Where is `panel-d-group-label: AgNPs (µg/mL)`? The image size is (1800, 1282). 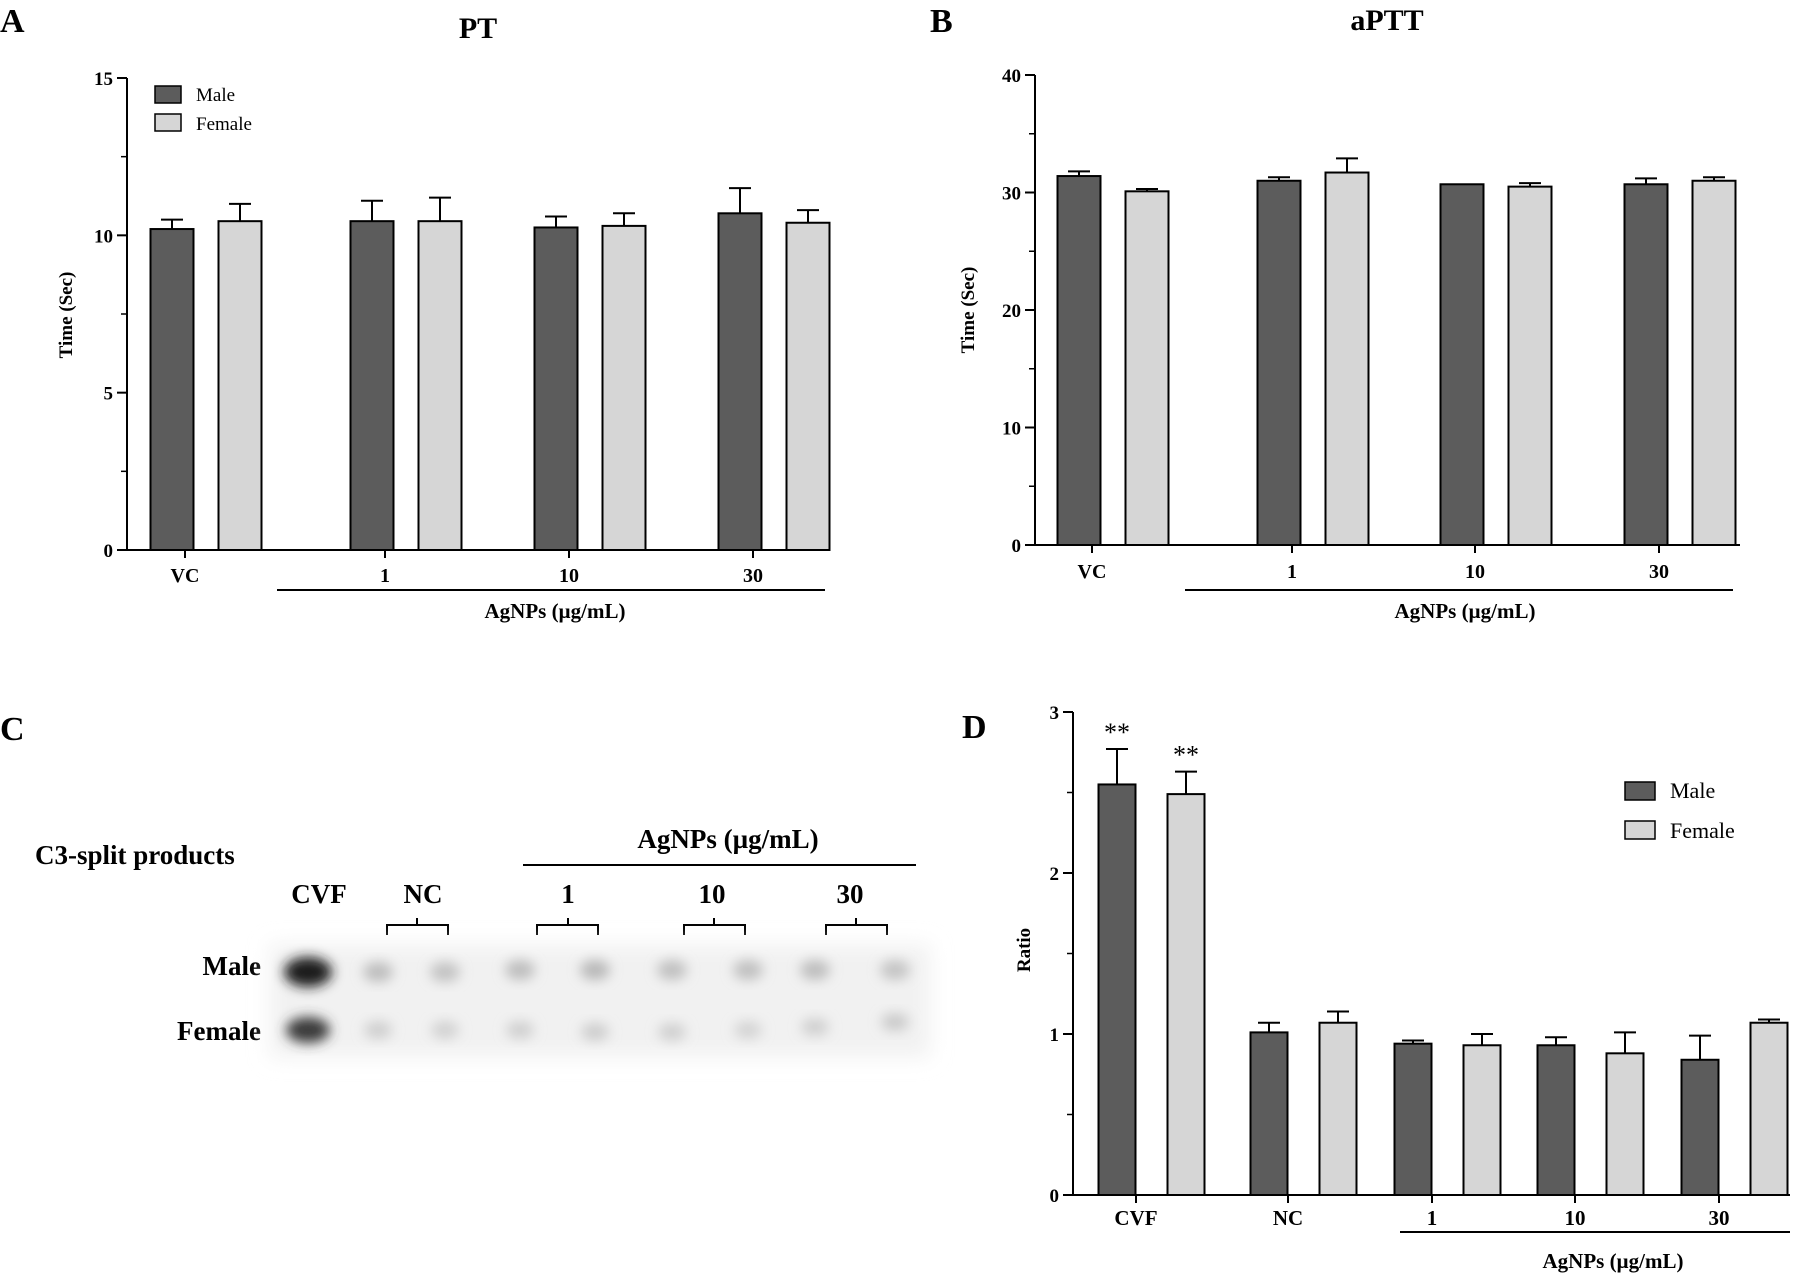
panel-d-group-label: AgNPs (µg/mL) is located at coordinates (1612, 1261).